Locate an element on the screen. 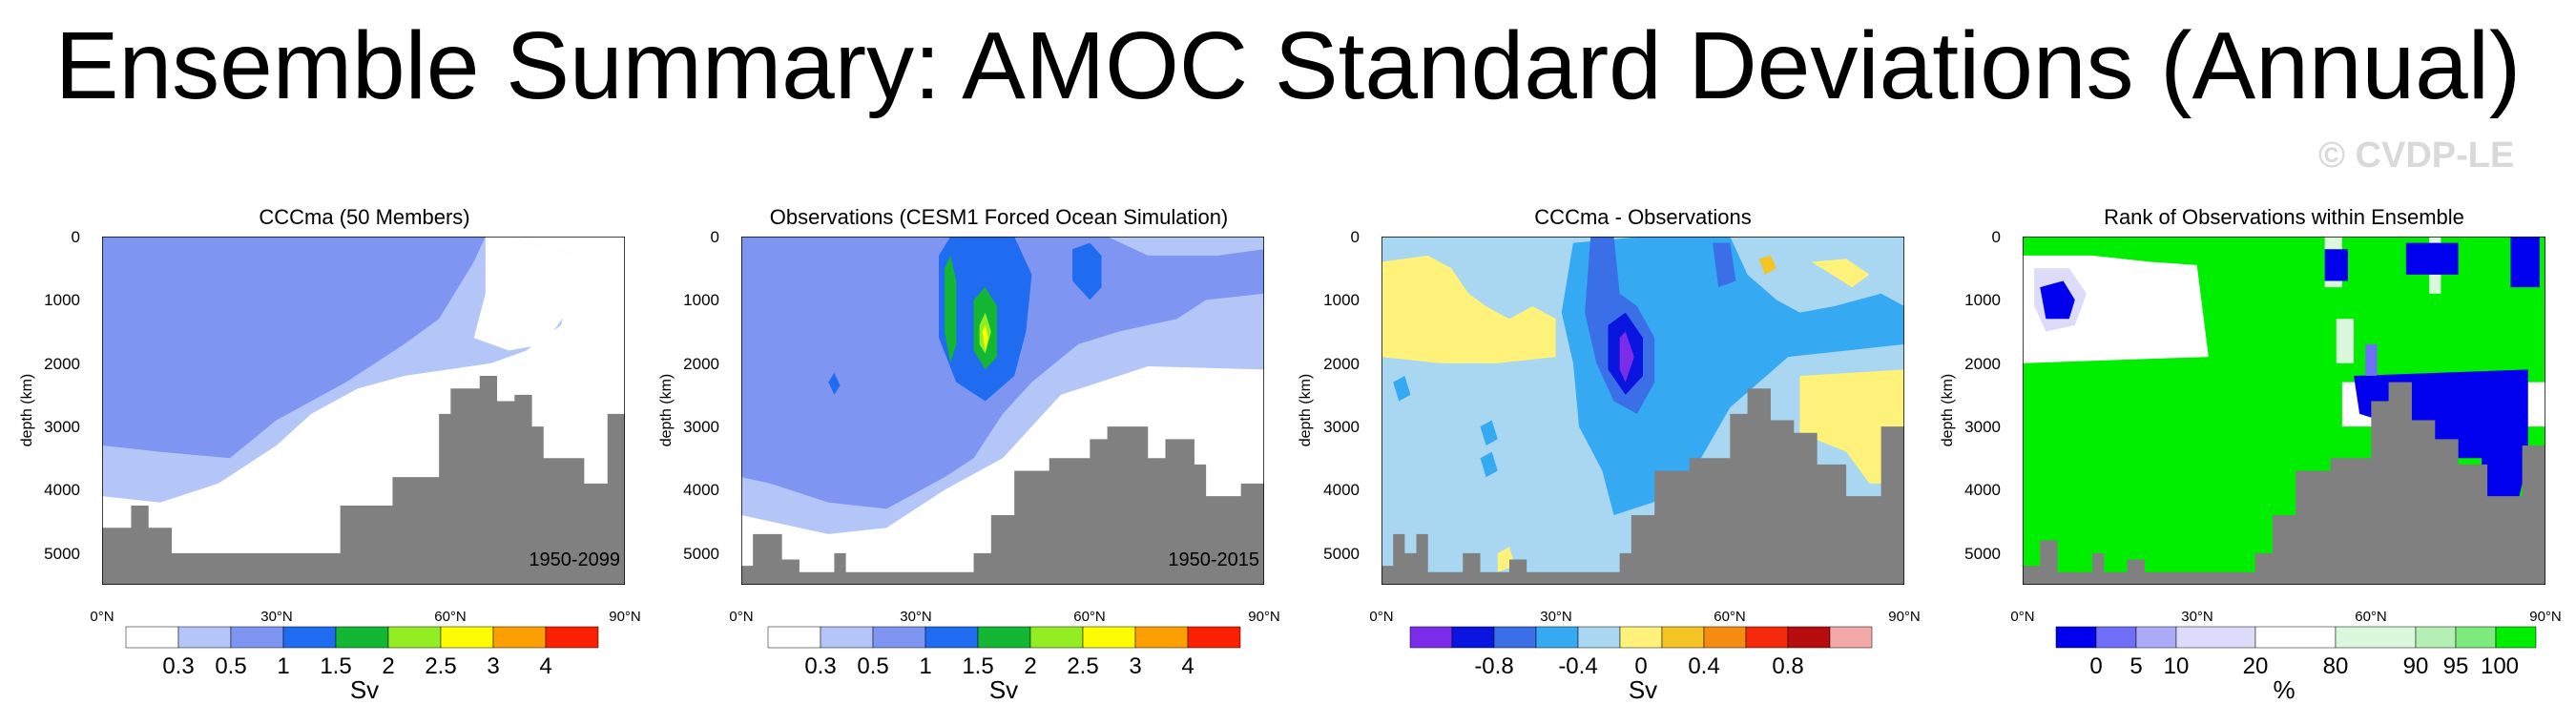 The height and width of the screenshot is (725, 2576). colorbar-label: 0.8 is located at coordinates (1787, 666).